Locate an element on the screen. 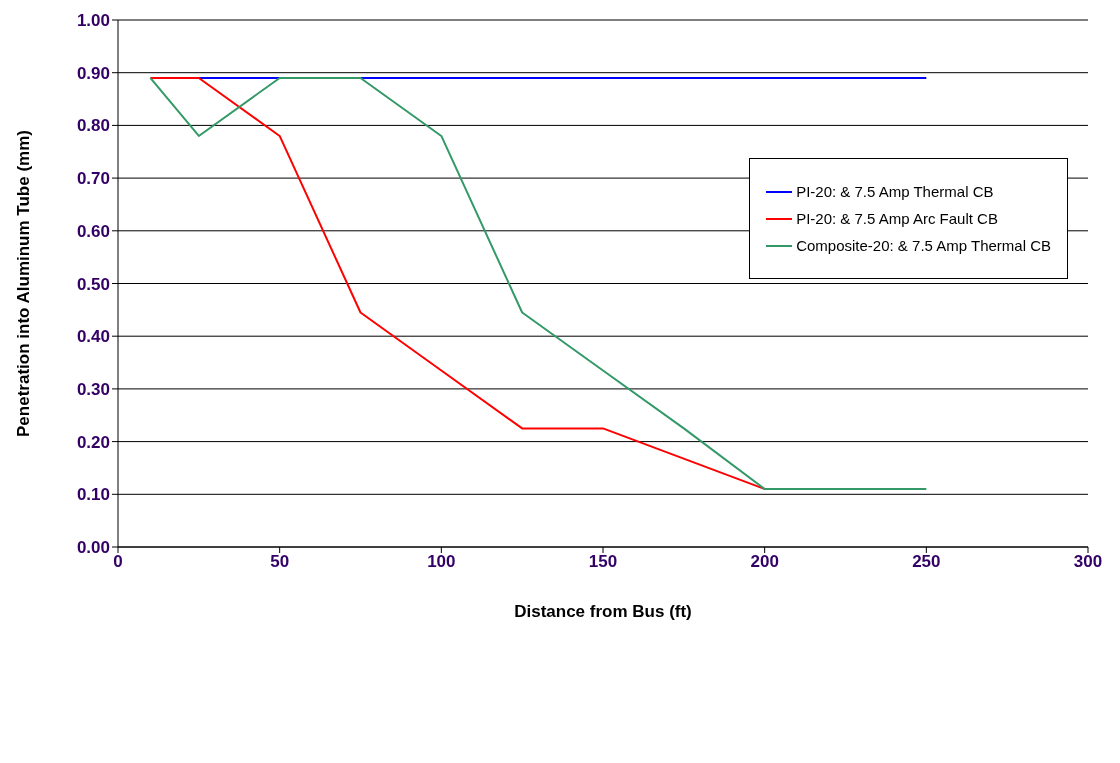 The width and height of the screenshot is (1120, 763). y-tick-label: 0.60 is located at coordinates (93, 231).